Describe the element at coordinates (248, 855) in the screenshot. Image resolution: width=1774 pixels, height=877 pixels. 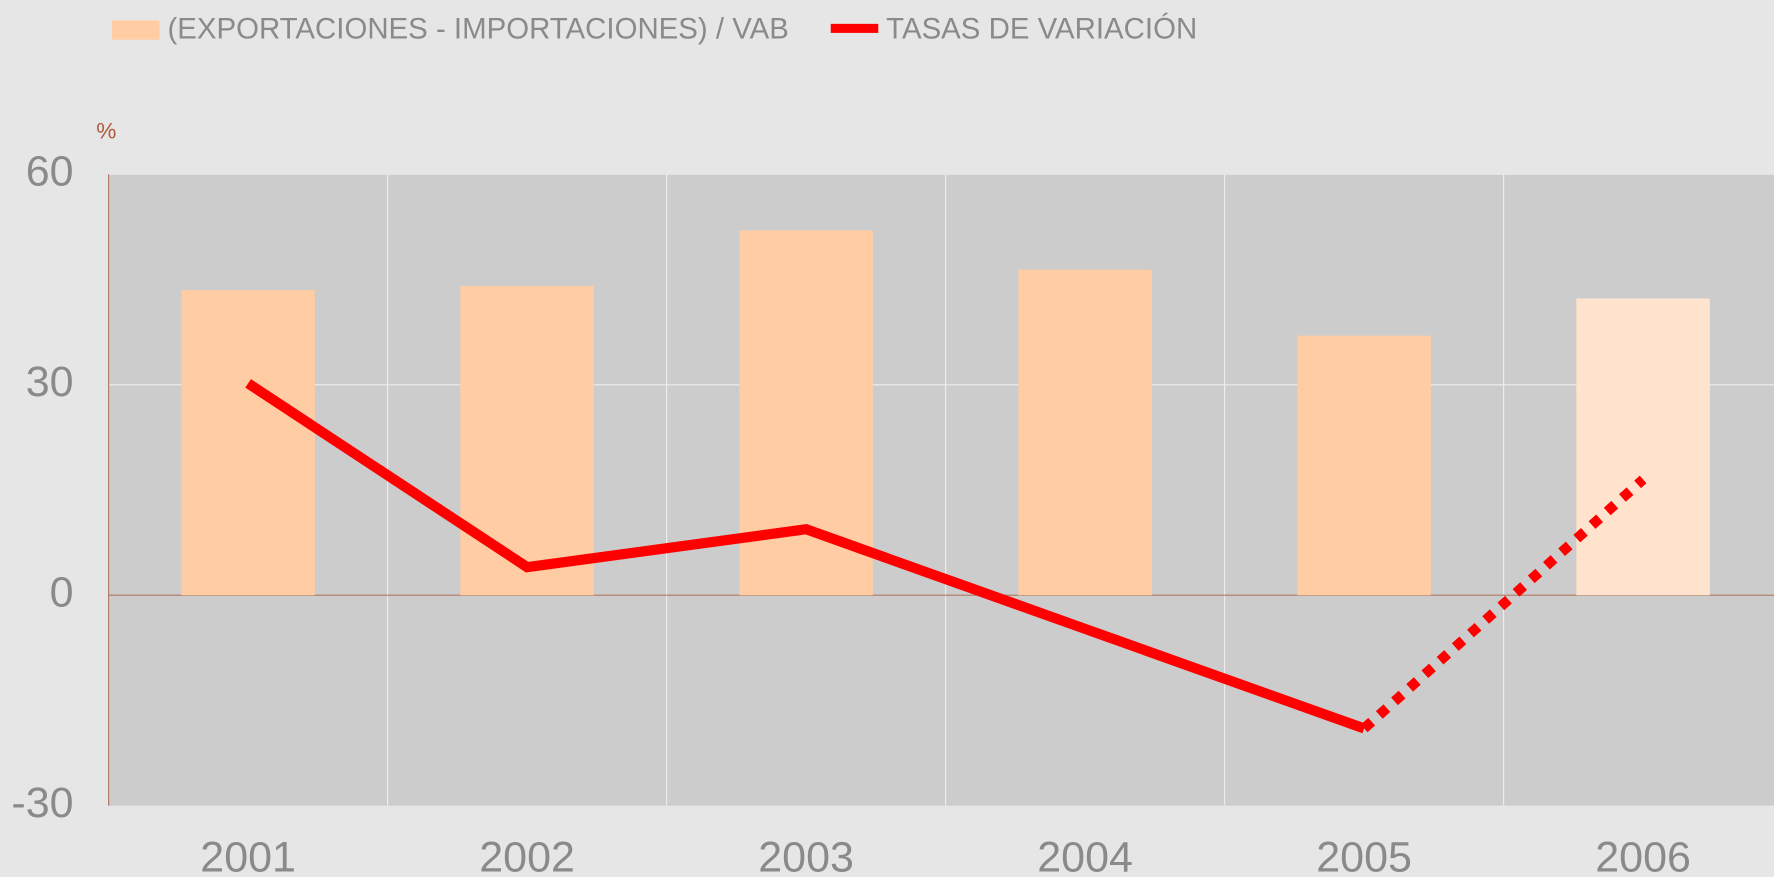
I see `x-tick-label: 2001` at that location.